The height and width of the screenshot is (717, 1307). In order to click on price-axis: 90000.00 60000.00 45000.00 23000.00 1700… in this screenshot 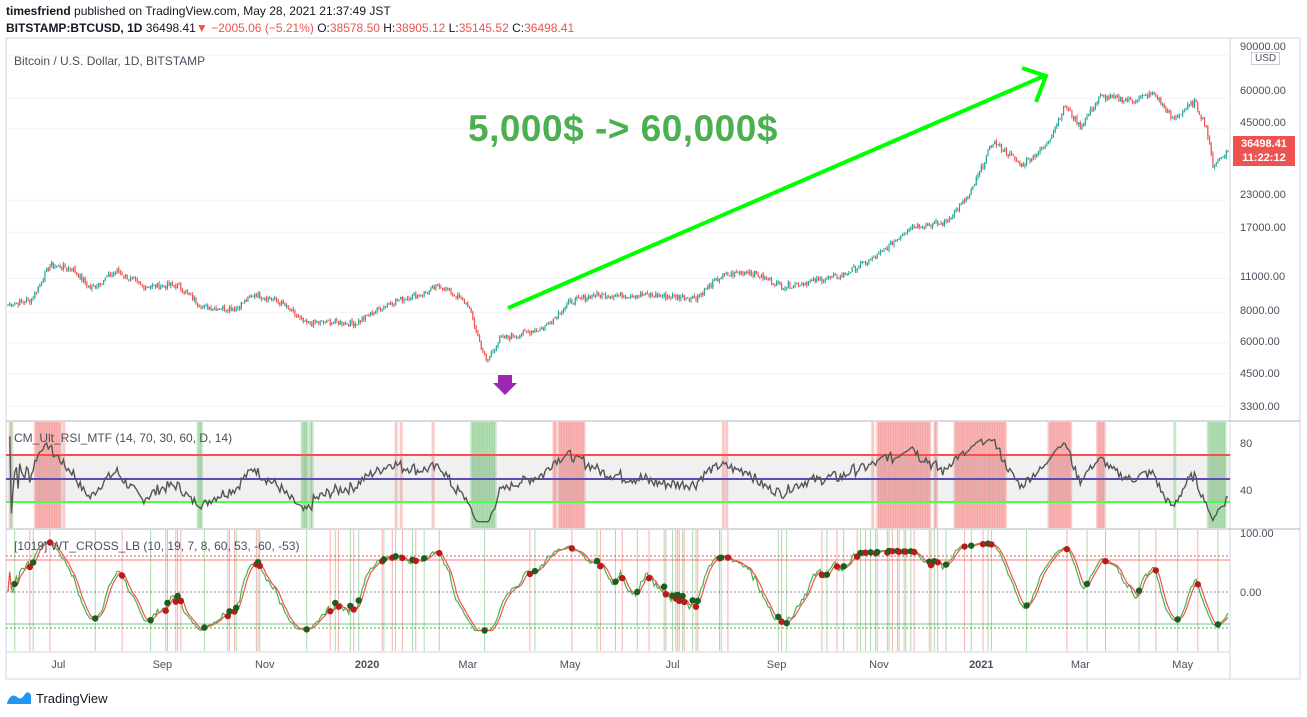, I will do `click(1263, 227)`.